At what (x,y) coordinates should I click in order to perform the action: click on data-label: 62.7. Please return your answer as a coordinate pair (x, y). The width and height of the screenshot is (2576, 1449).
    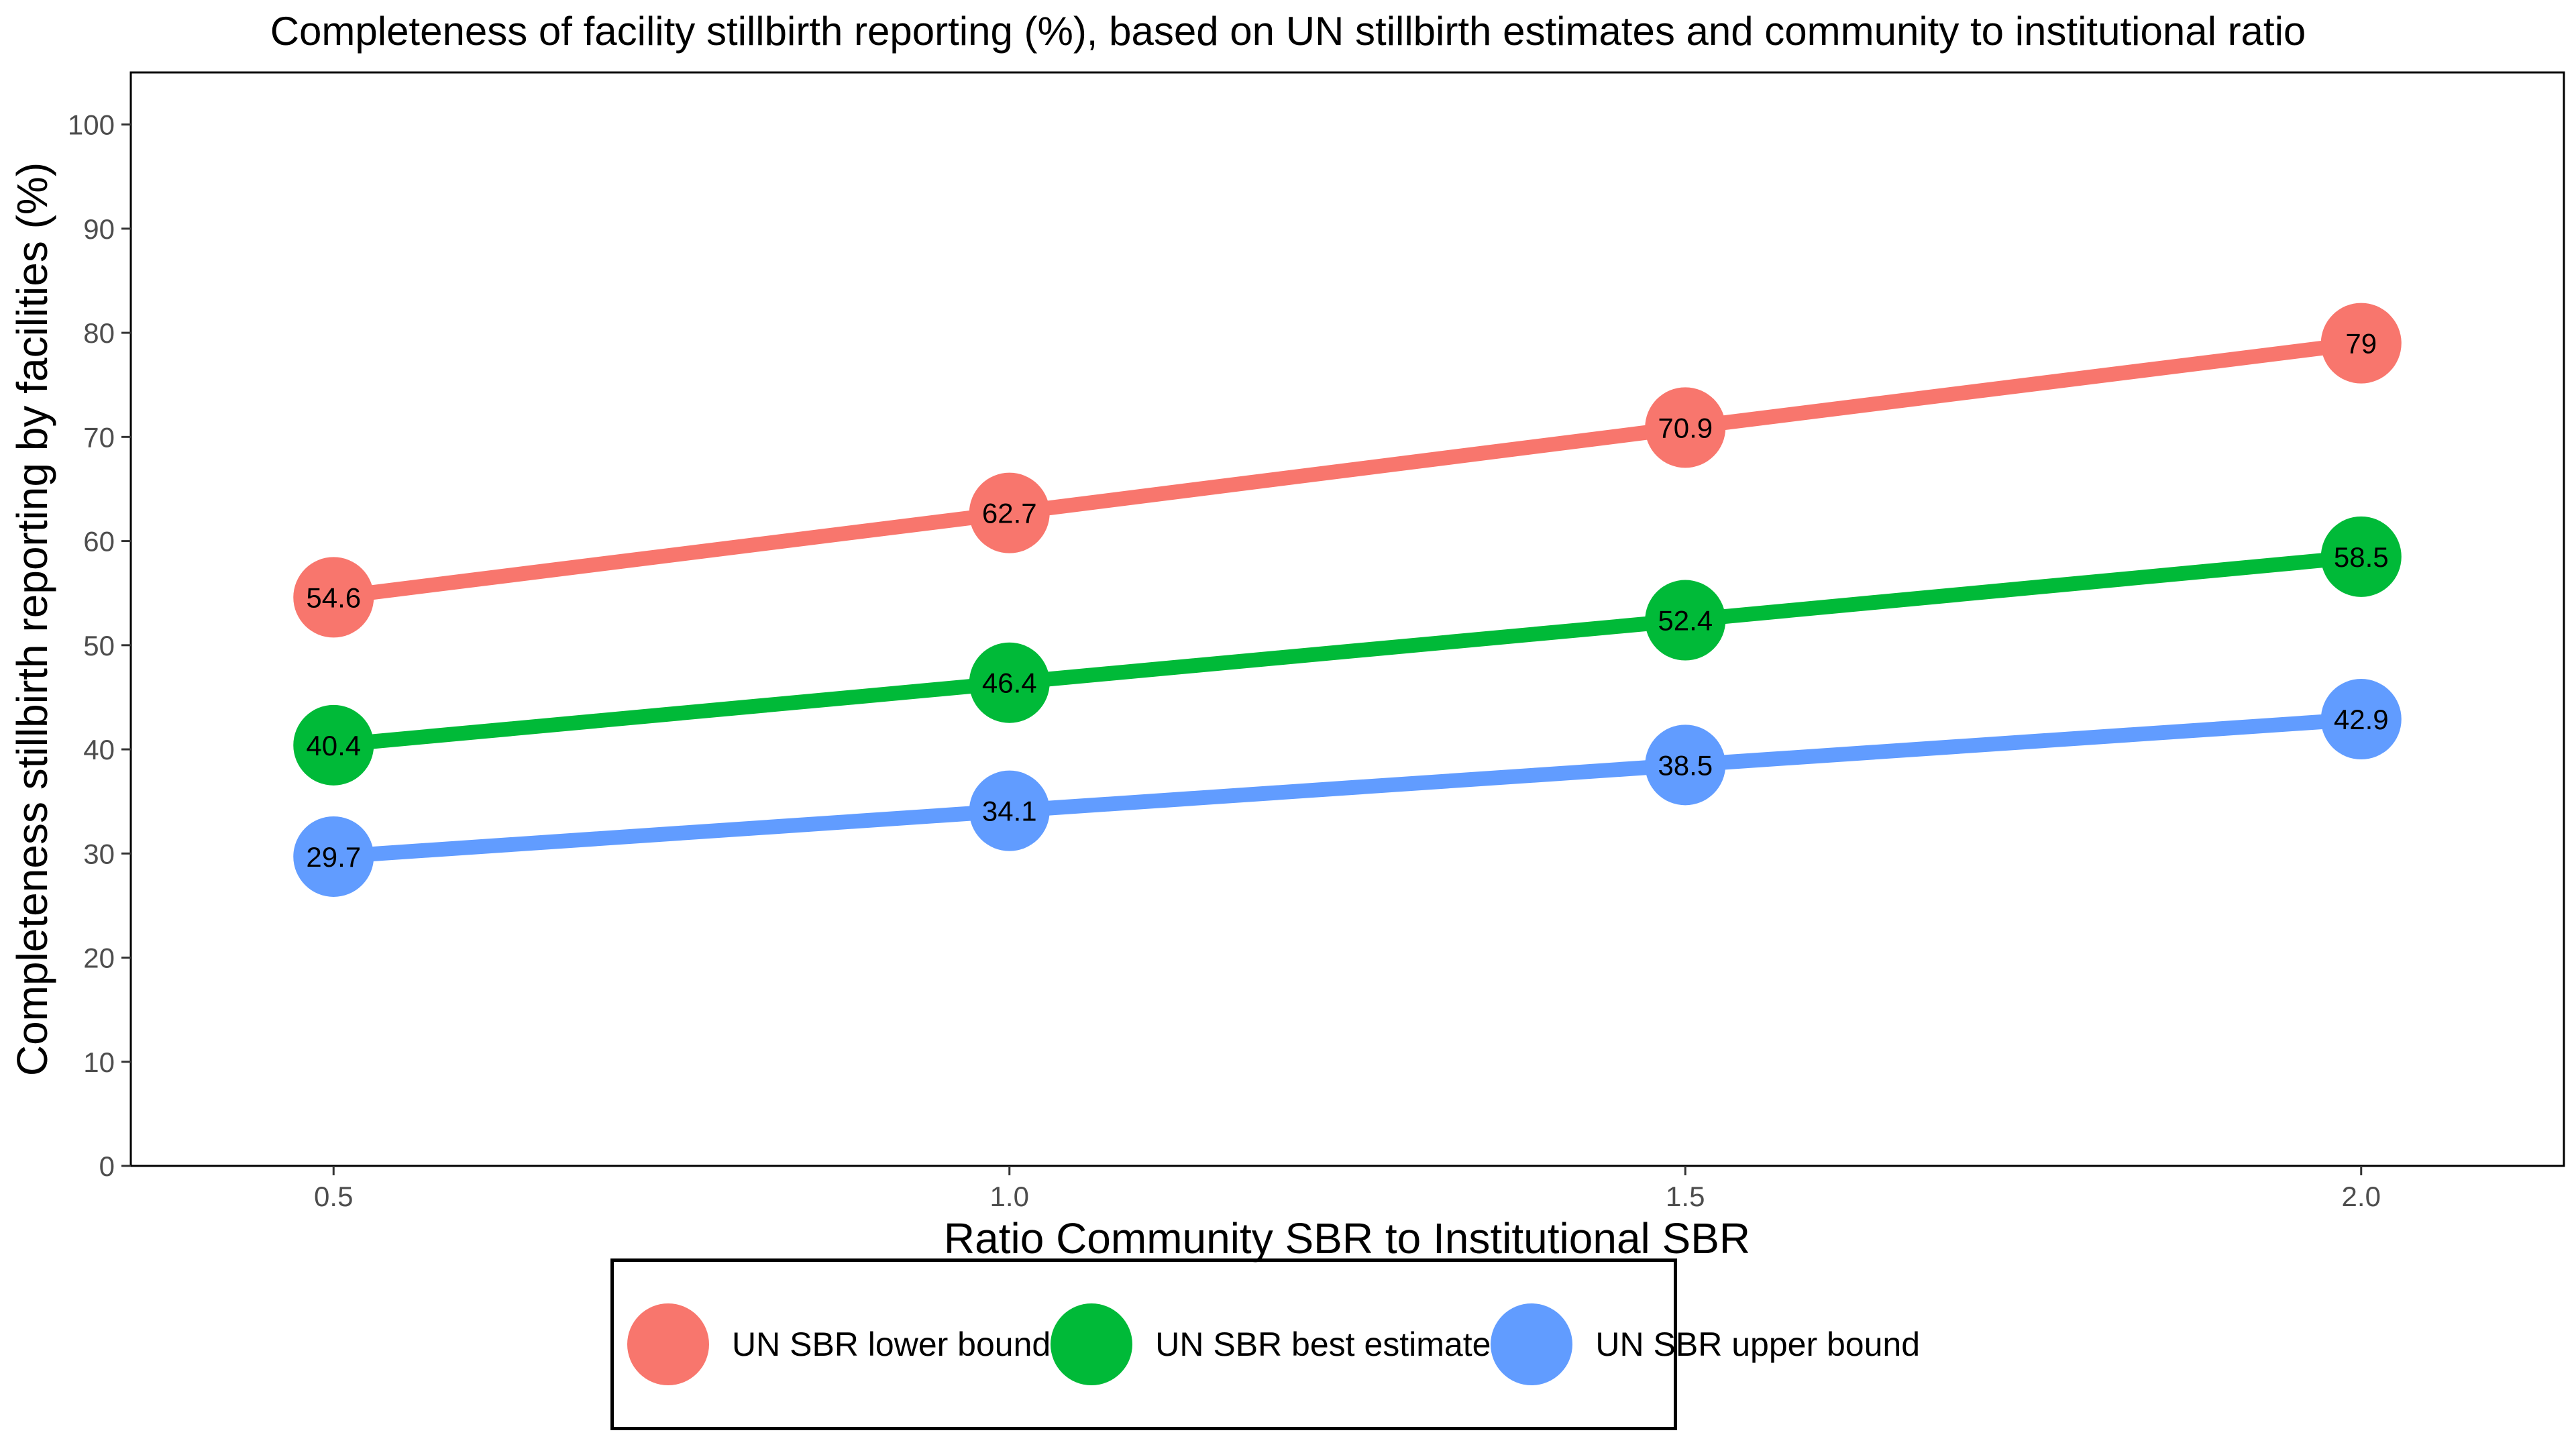
    Looking at the image, I should click on (1009, 513).